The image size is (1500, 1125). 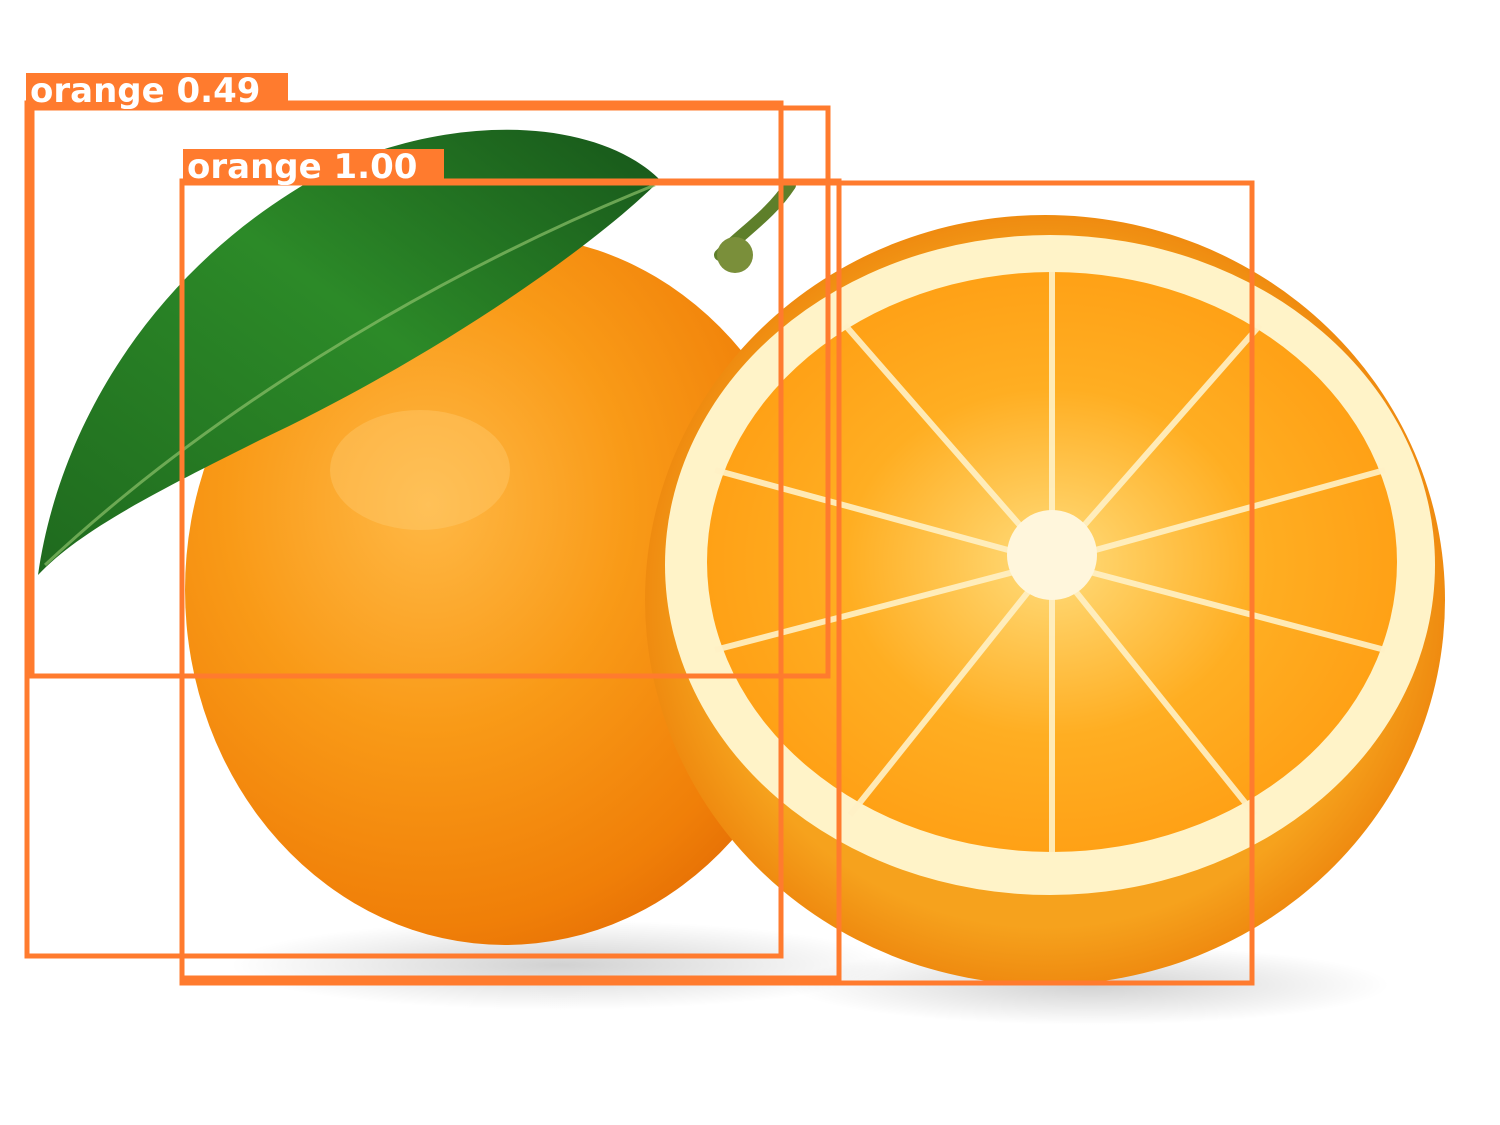 What do you see at coordinates (145, 91) in the screenshot?
I see `detection-label-1-text: orange 0.49` at bounding box center [145, 91].